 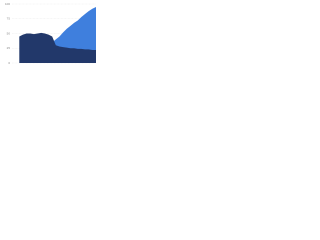 I want to click on y-tick-label: 100, so click(x=7, y=4).